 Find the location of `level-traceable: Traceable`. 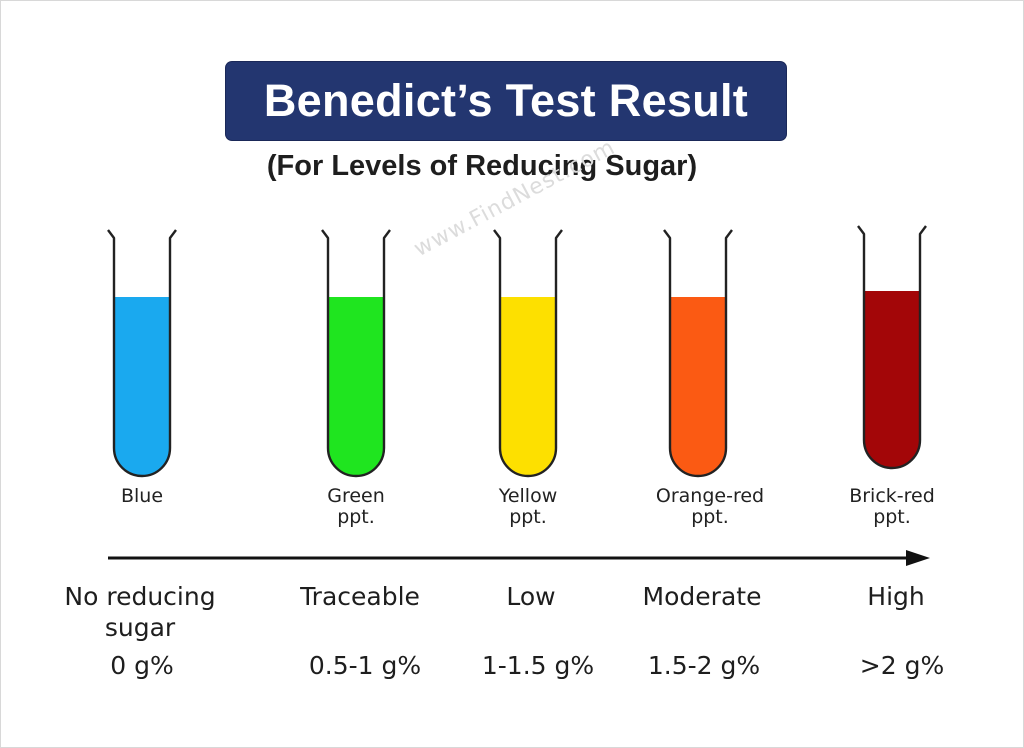

level-traceable: Traceable is located at coordinates (360, 596).